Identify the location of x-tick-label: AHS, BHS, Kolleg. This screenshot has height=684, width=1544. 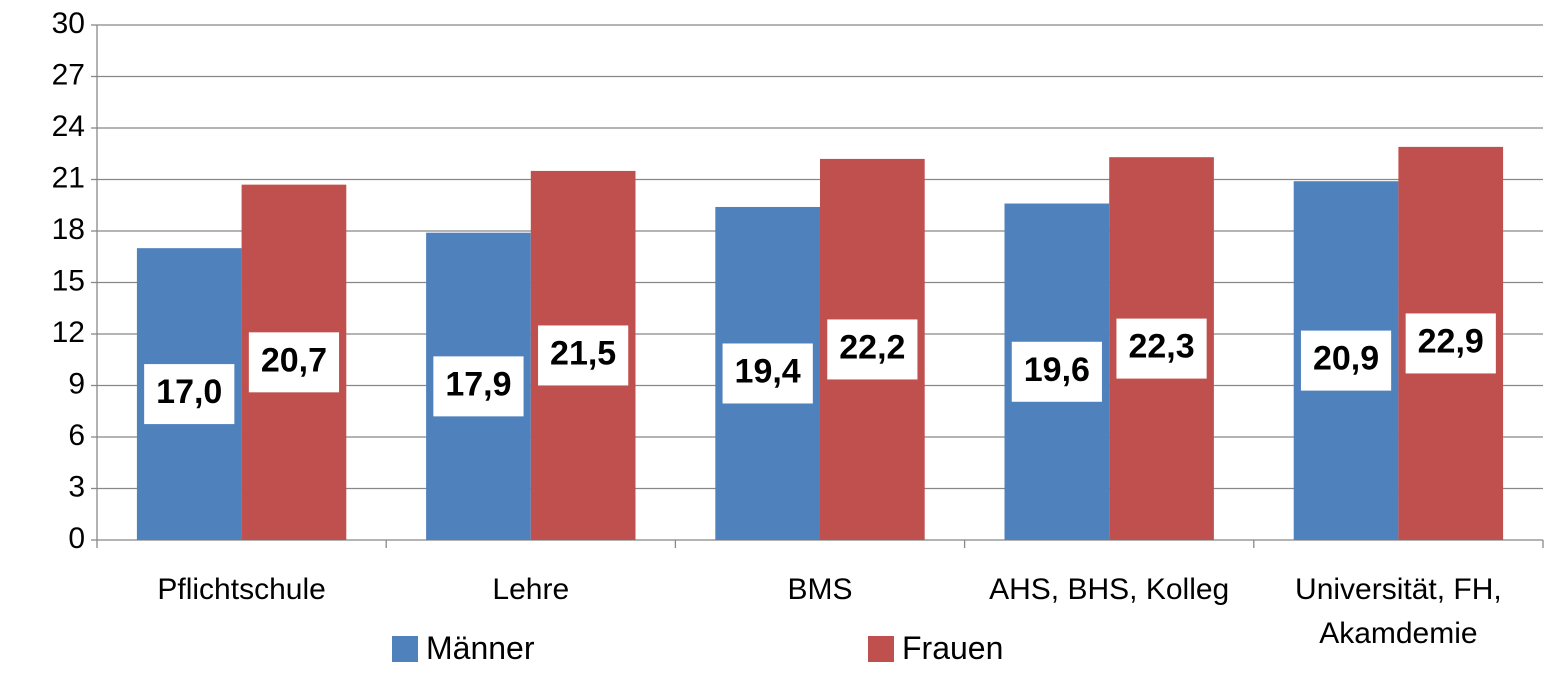
(1109, 589).